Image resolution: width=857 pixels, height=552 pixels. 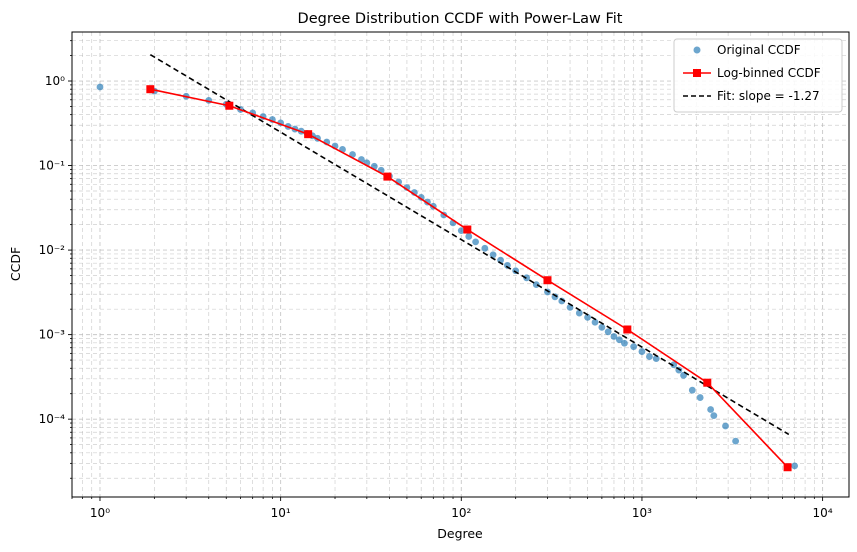 I want to click on x-tick-label: 10², so click(x=461, y=513).